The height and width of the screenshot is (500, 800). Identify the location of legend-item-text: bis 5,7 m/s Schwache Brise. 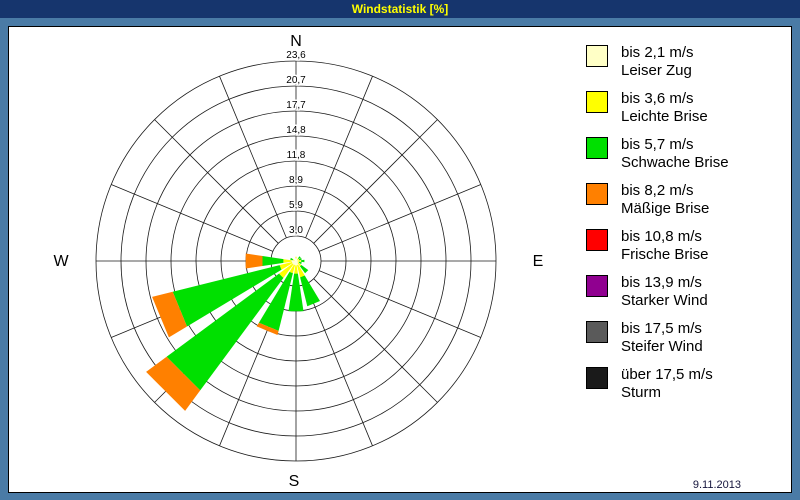
(675, 154).